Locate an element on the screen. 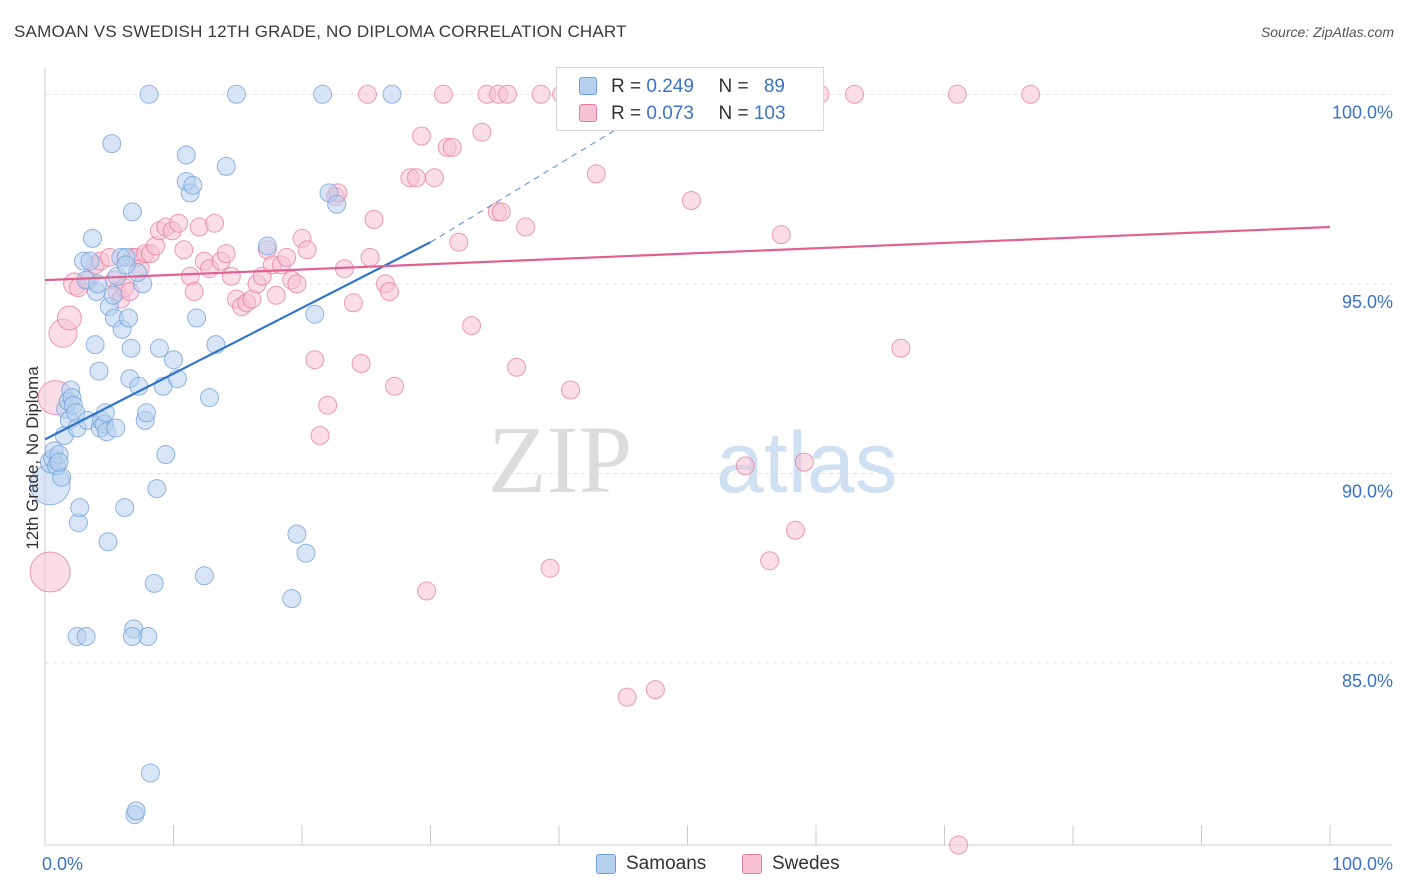  y-tick-label-3: 100.0% is located at coordinates (1362, 112).